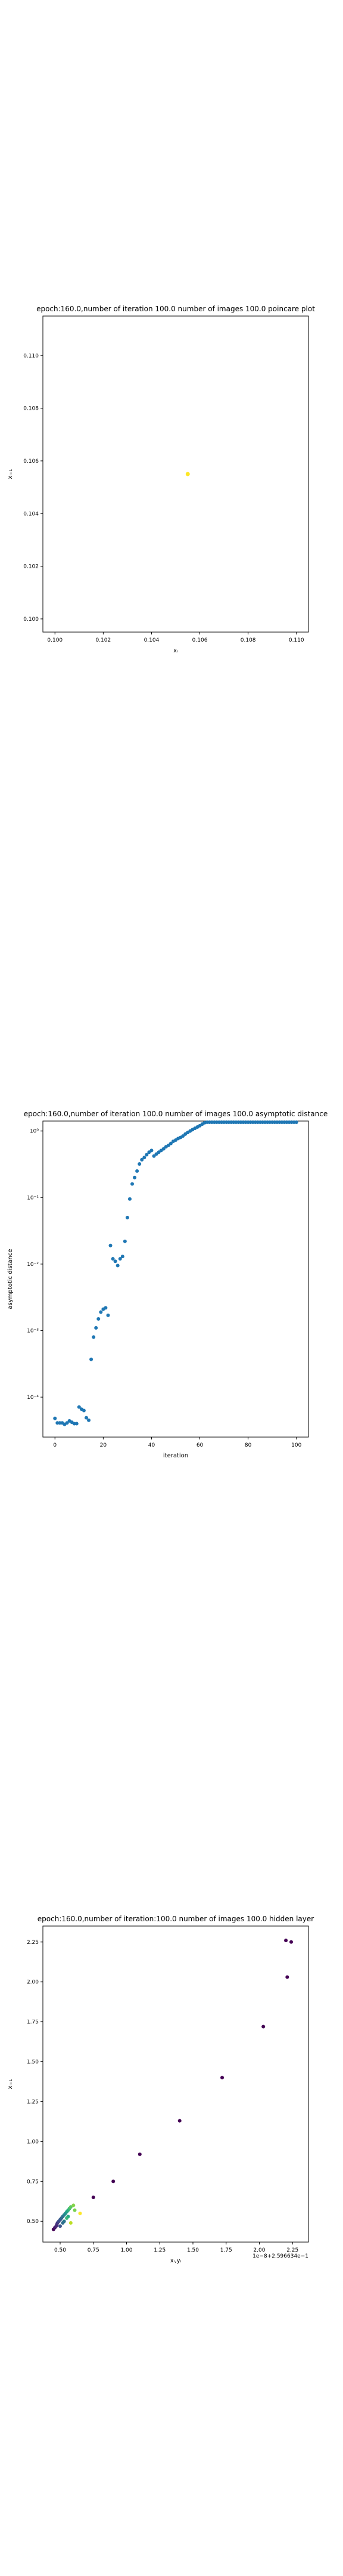 The image size is (343, 2576). Describe the element at coordinates (33, 2023) in the screenshot. I see `y-tick-label: 1.75` at that location.